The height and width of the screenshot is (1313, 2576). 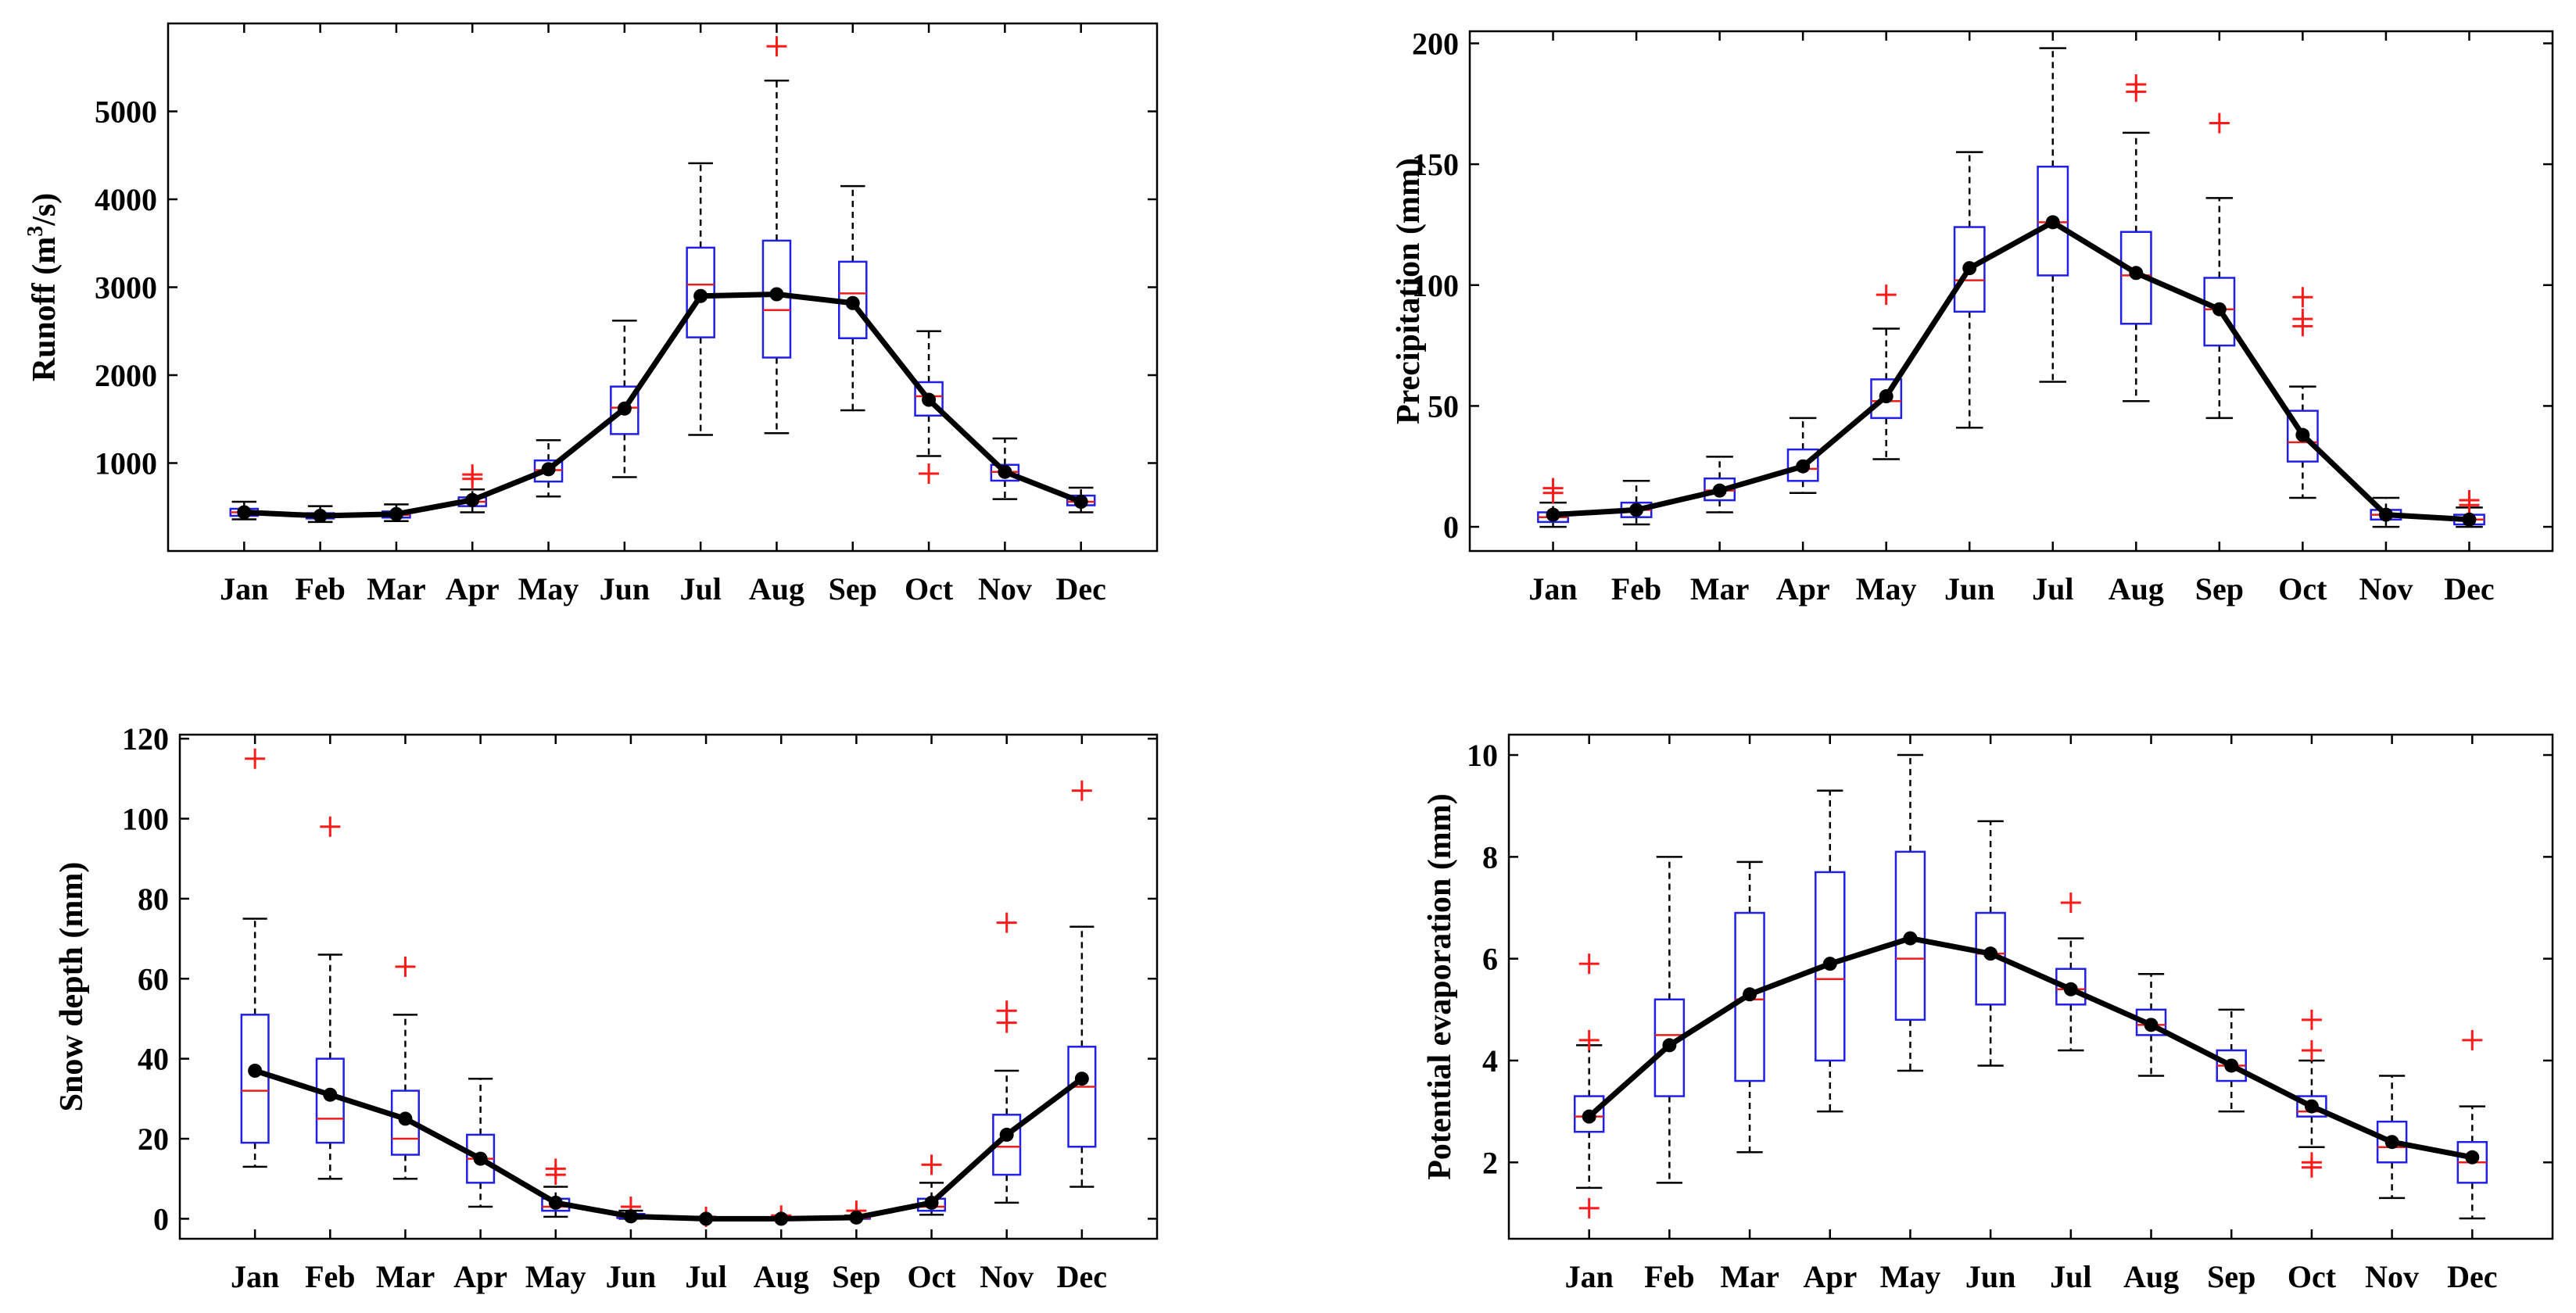 What do you see at coordinates (1482, 755) in the screenshot?
I see `y-tick-label: 10` at bounding box center [1482, 755].